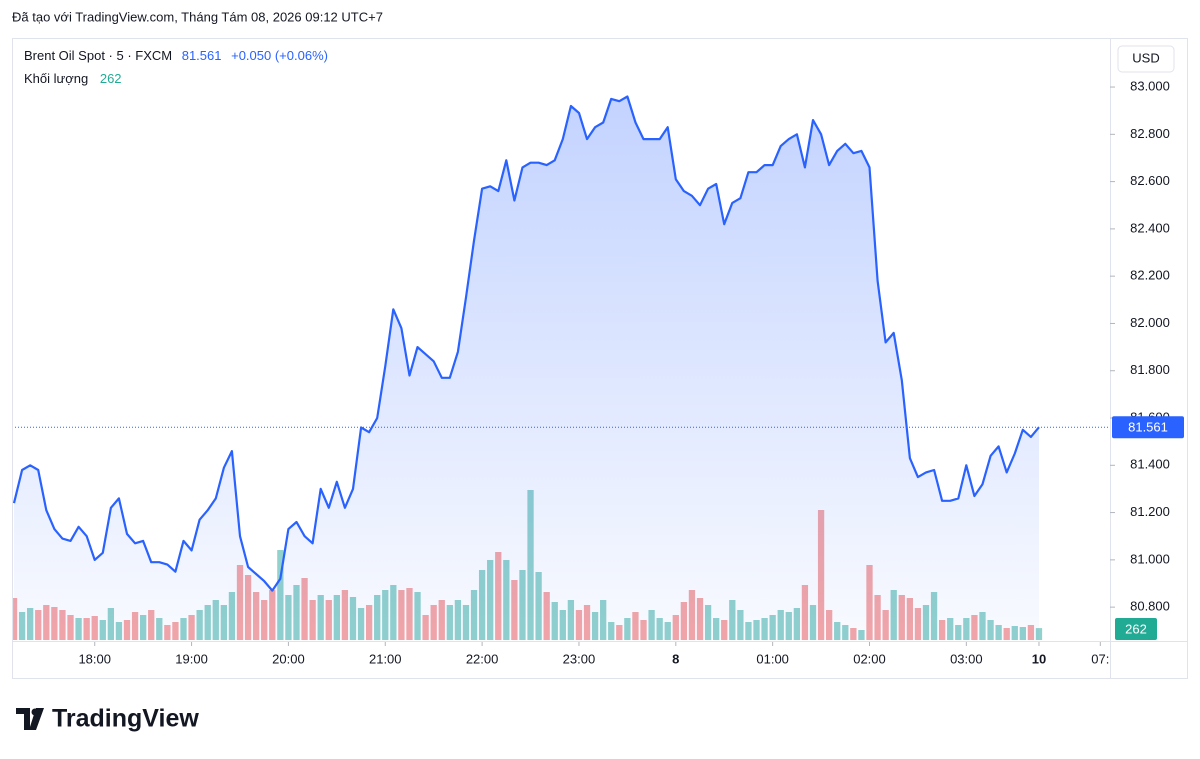  Describe the element at coordinates (1150, 464) in the screenshot. I see `y-tick-label: 81.400` at that location.